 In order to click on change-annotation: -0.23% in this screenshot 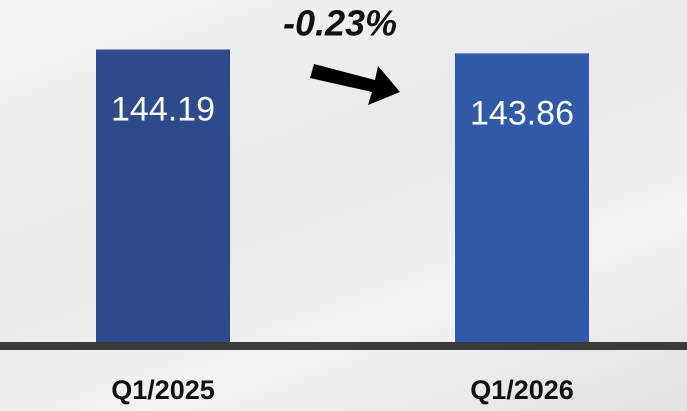, I will do `click(340, 23)`.